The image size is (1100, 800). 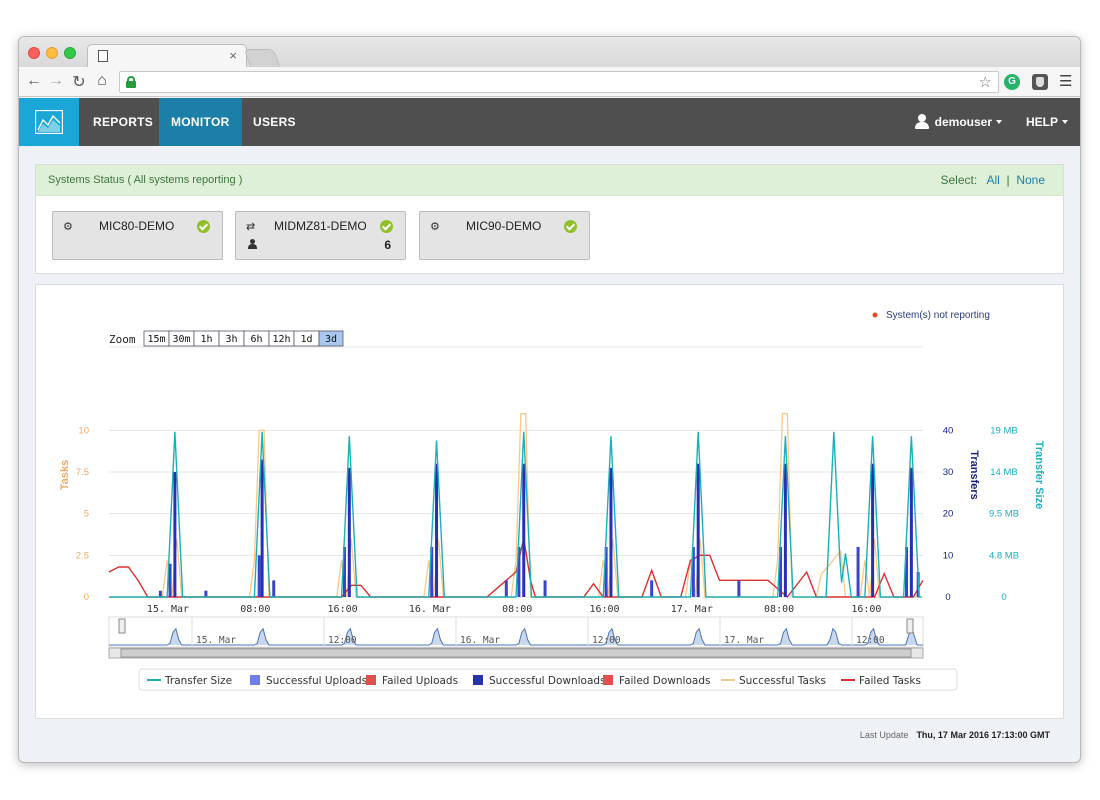 What do you see at coordinates (959, 180) in the screenshot?
I see `select-label: Select:` at bounding box center [959, 180].